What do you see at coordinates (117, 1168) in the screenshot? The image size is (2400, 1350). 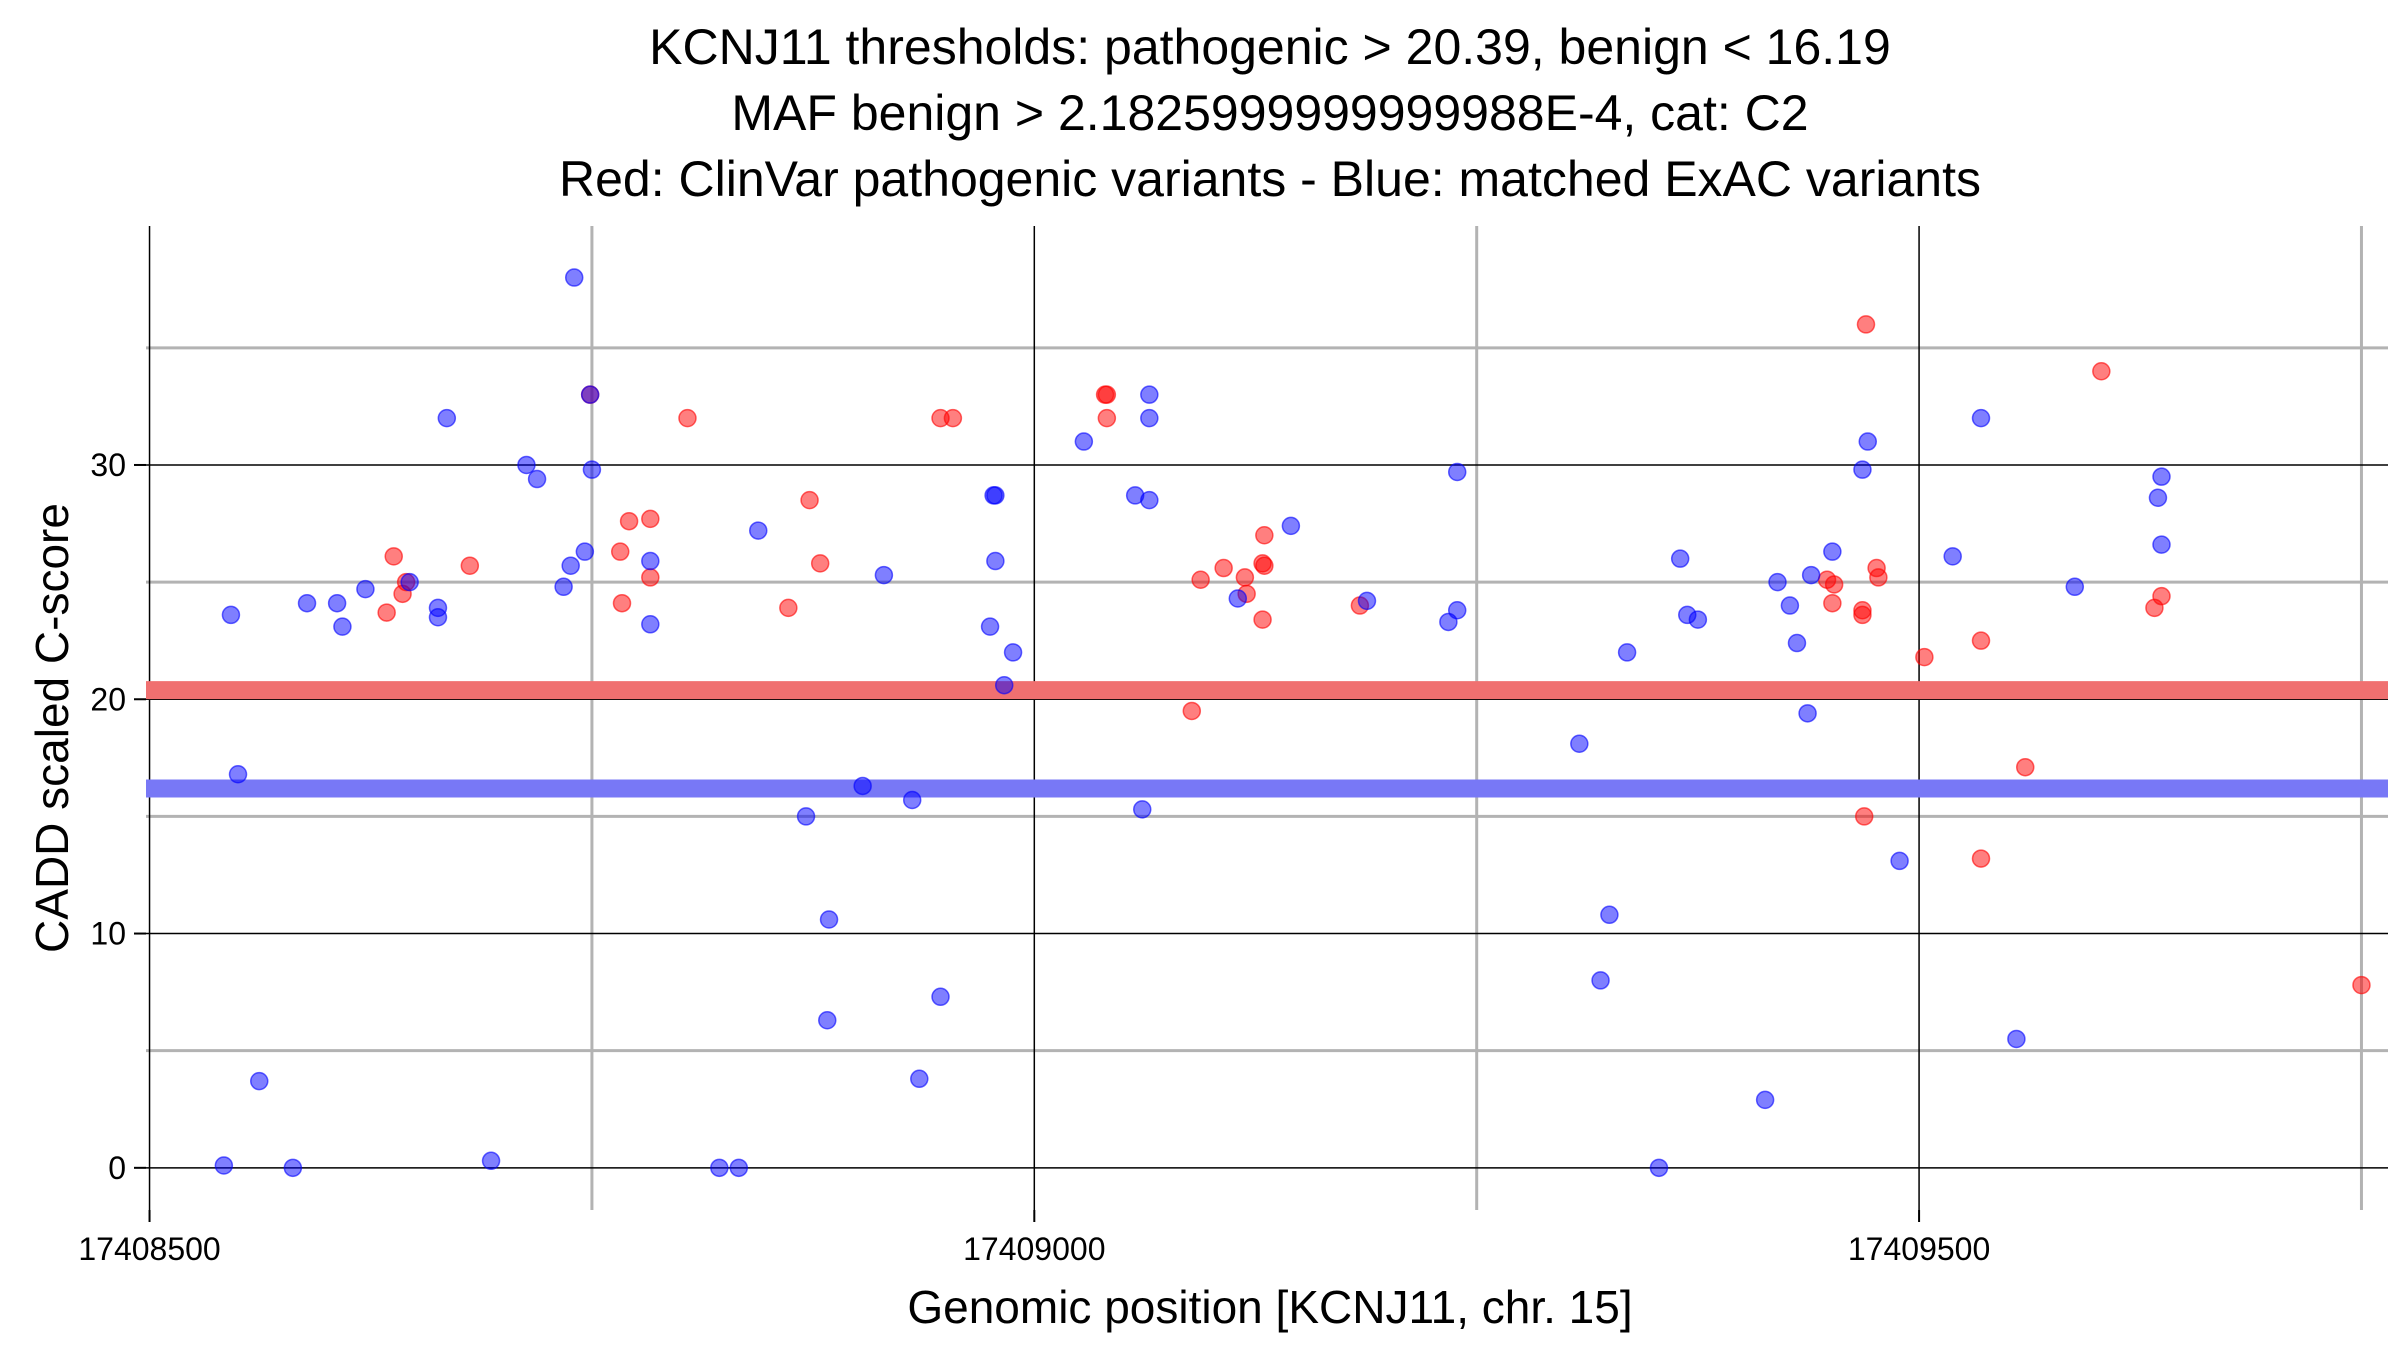 I see `y-tick-label-0: 0` at bounding box center [117, 1168].